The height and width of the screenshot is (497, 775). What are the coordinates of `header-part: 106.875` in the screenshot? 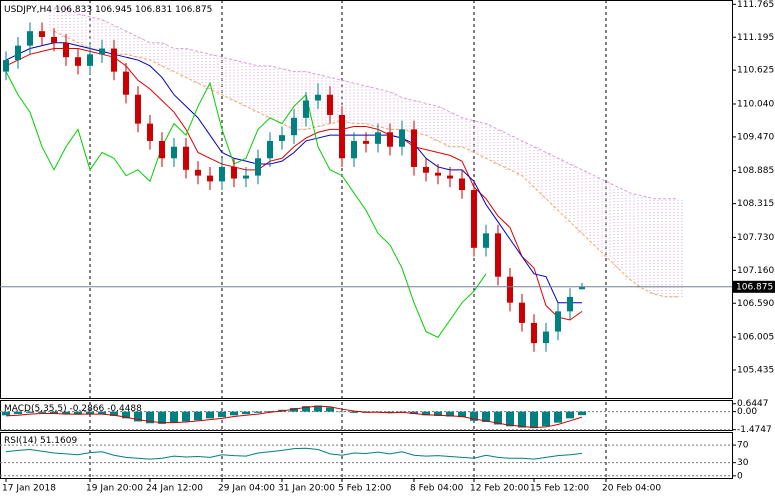 It's located at (193, 10).